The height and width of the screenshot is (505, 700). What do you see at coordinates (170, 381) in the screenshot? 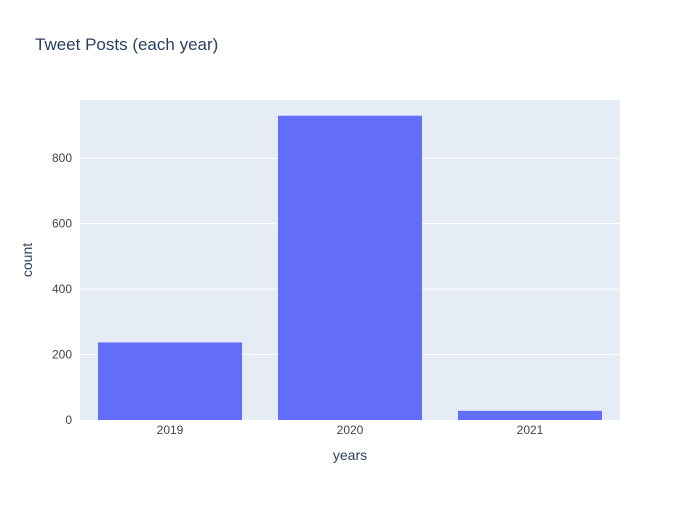
I see `bar-2019` at bounding box center [170, 381].